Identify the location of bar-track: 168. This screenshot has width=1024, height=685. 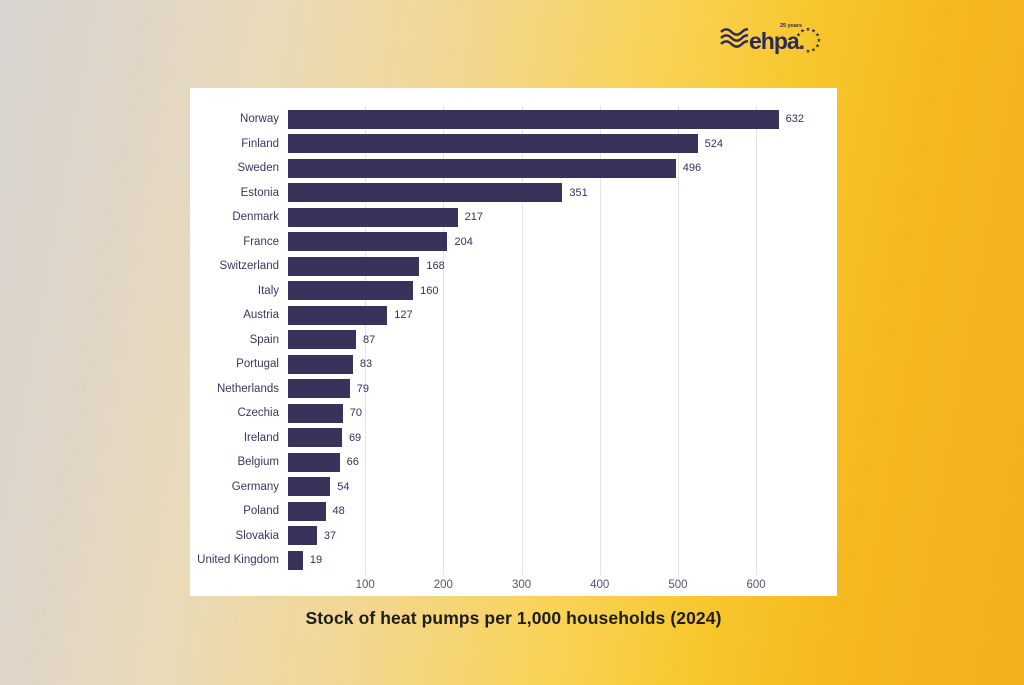
(546, 266).